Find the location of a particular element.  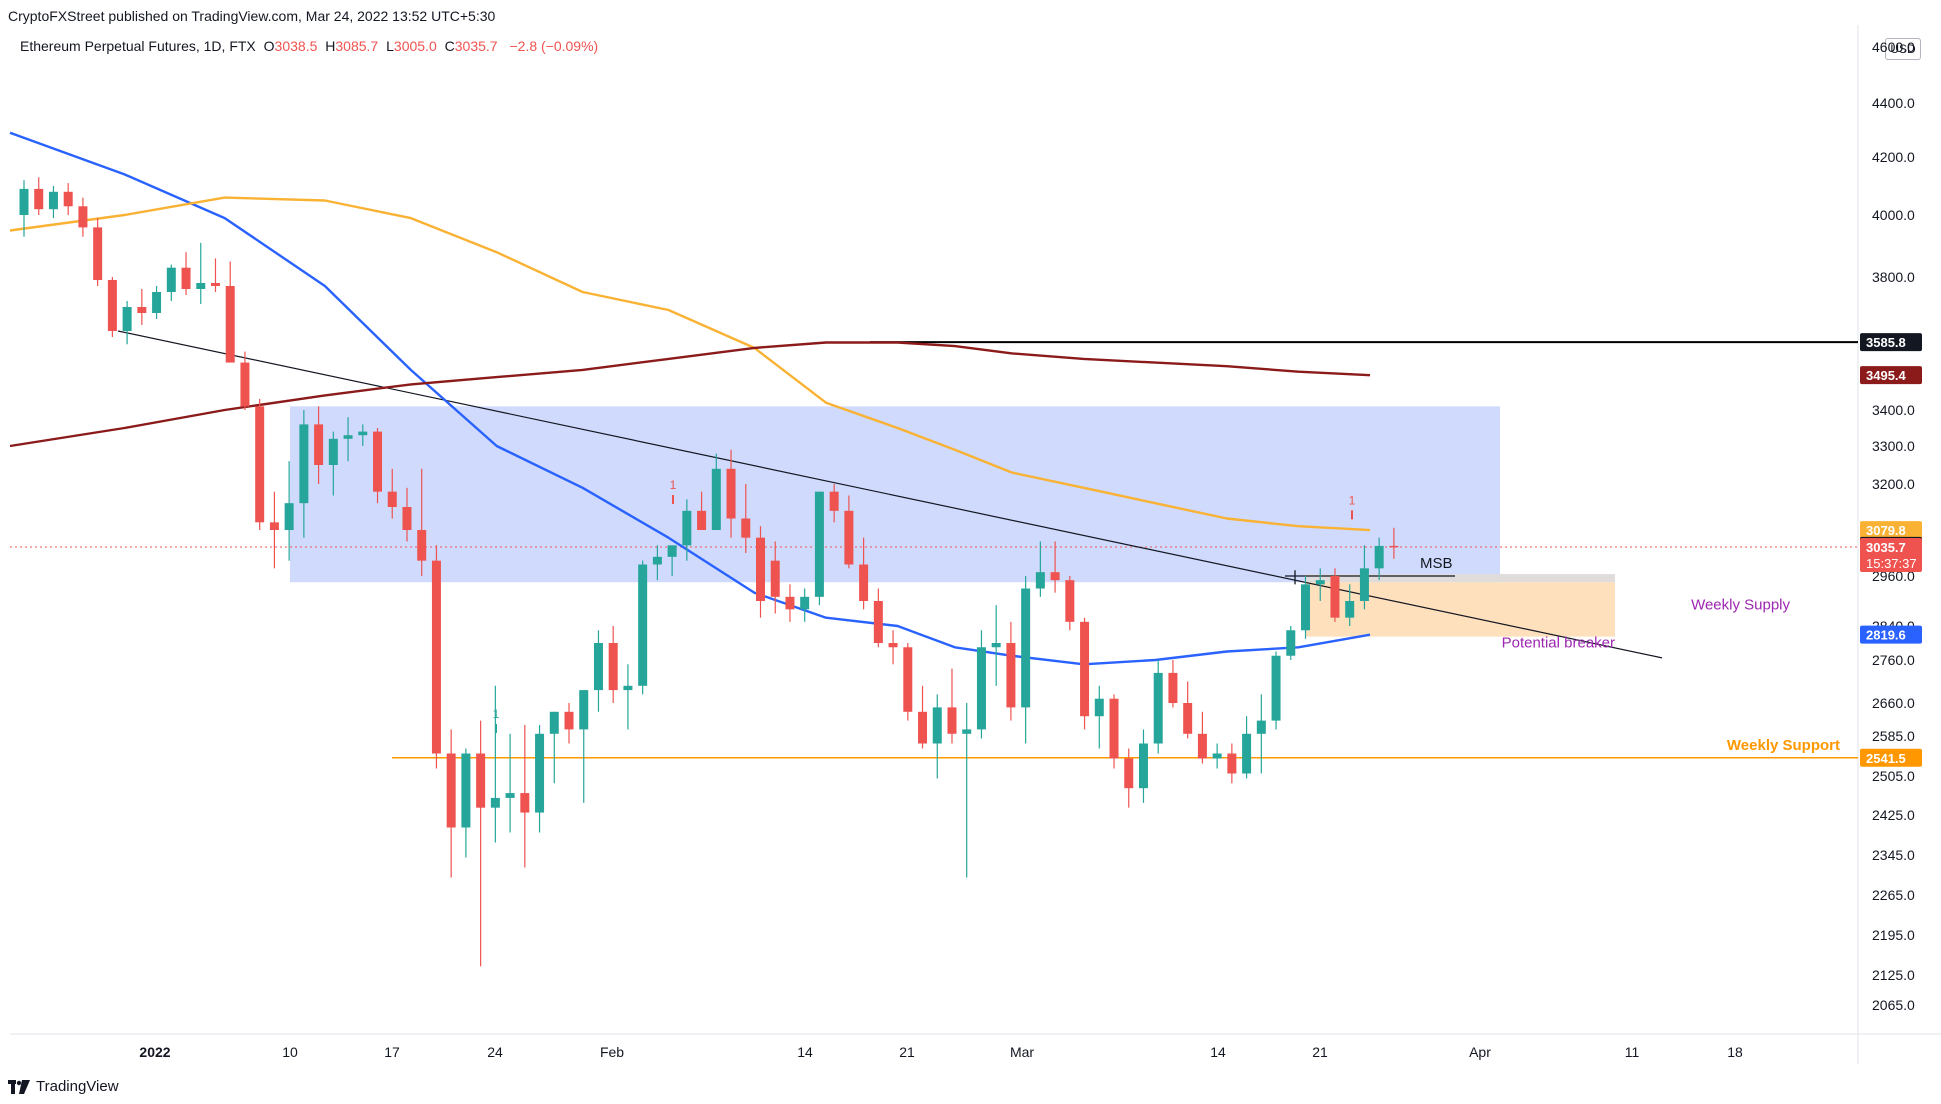

y-tick-label: 4200.0 is located at coordinates (1893, 157).